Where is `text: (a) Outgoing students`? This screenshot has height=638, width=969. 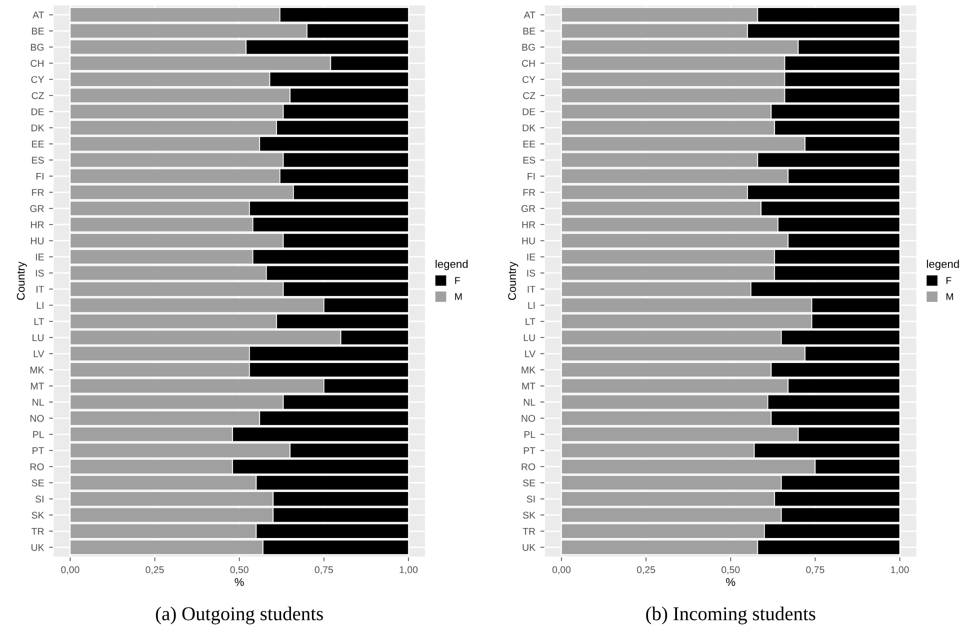
text: (a) Outgoing students is located at coordinates (239, 615).